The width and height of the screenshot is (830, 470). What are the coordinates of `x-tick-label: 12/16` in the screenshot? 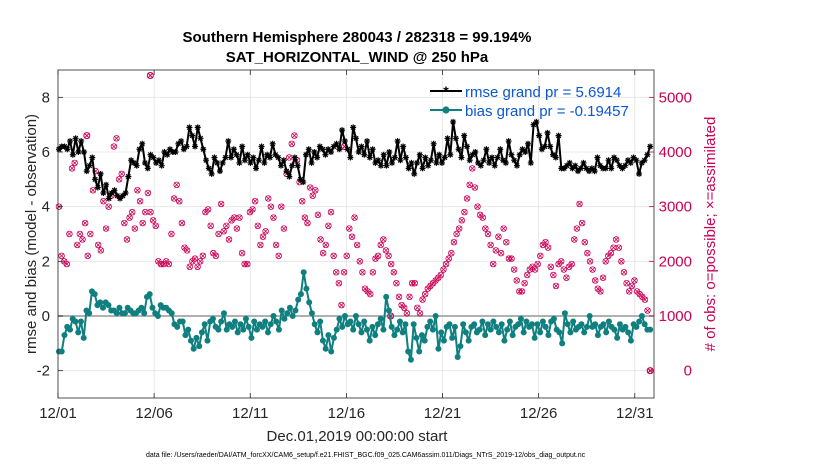 It's located at (347, 413).